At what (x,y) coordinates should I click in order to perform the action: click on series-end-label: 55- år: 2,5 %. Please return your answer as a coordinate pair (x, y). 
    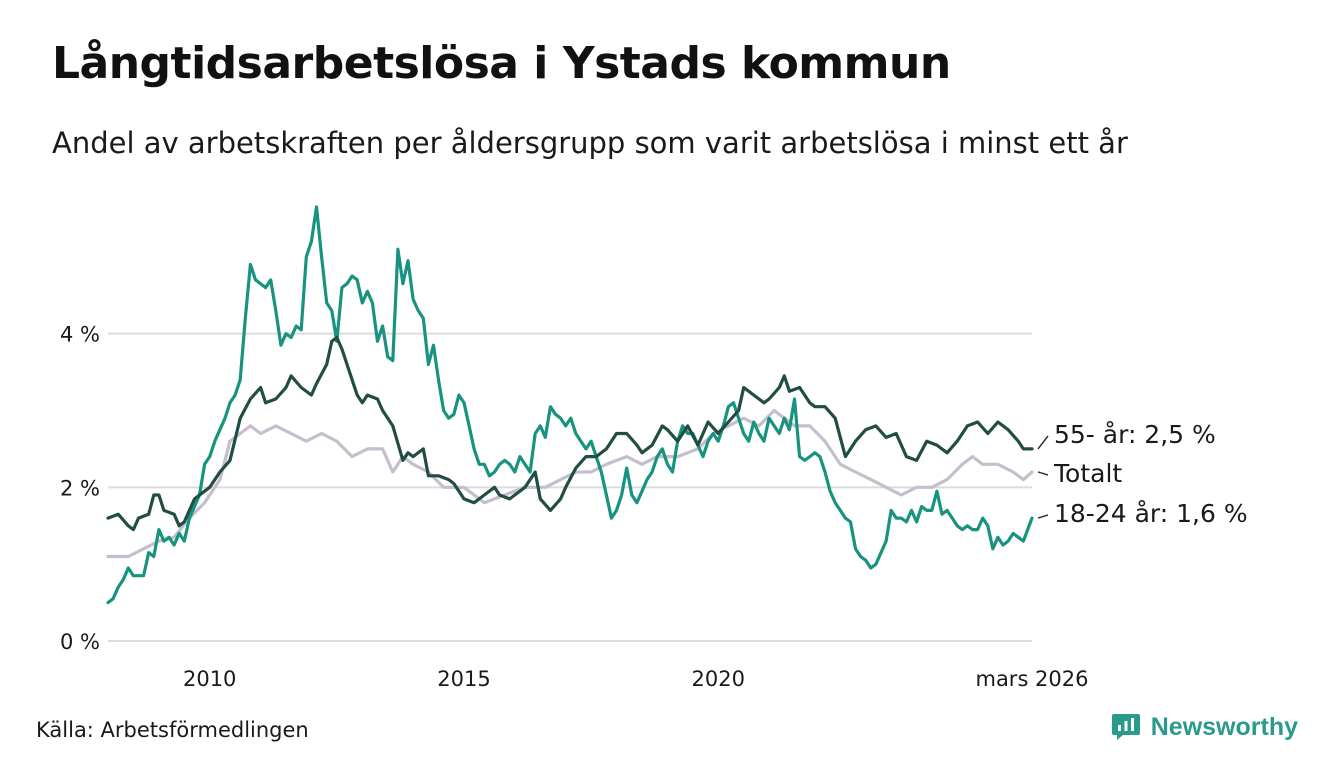
    Looking at the image, I should click on (1135, 434).